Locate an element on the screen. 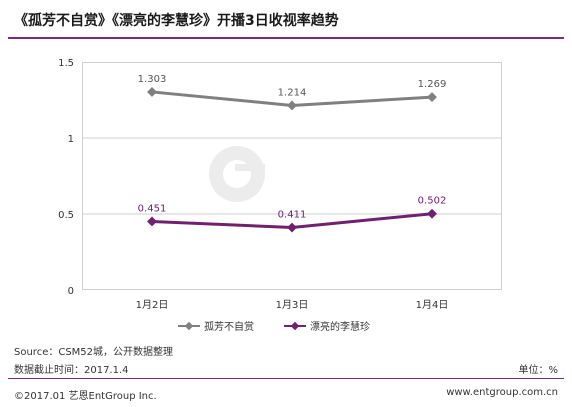 Image resolution: width=572 pixels, height=407 pixels. legend-item-series-2: 漂亮的李慧珍 is located at coordinates (327, 325).